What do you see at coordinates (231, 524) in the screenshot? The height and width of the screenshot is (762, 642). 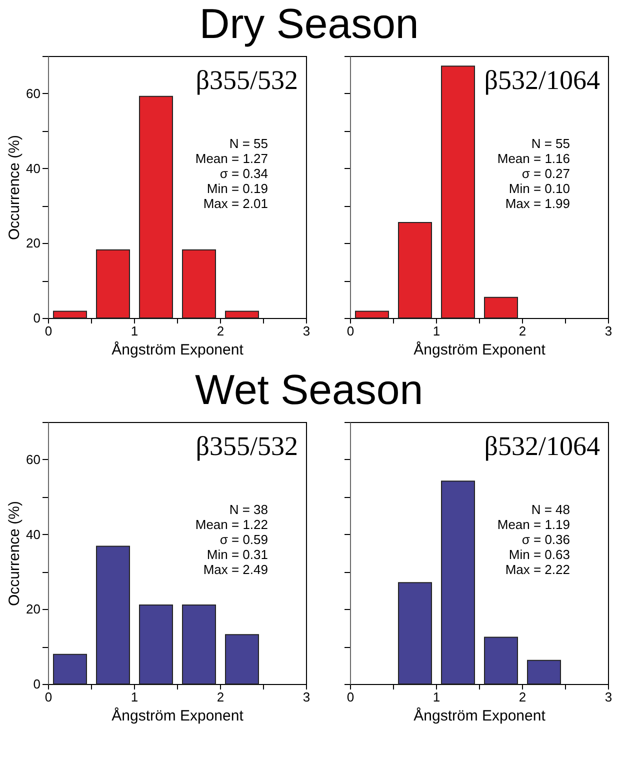 I see `annotation: Mean = 1.22` at bounding box center [231, 524].